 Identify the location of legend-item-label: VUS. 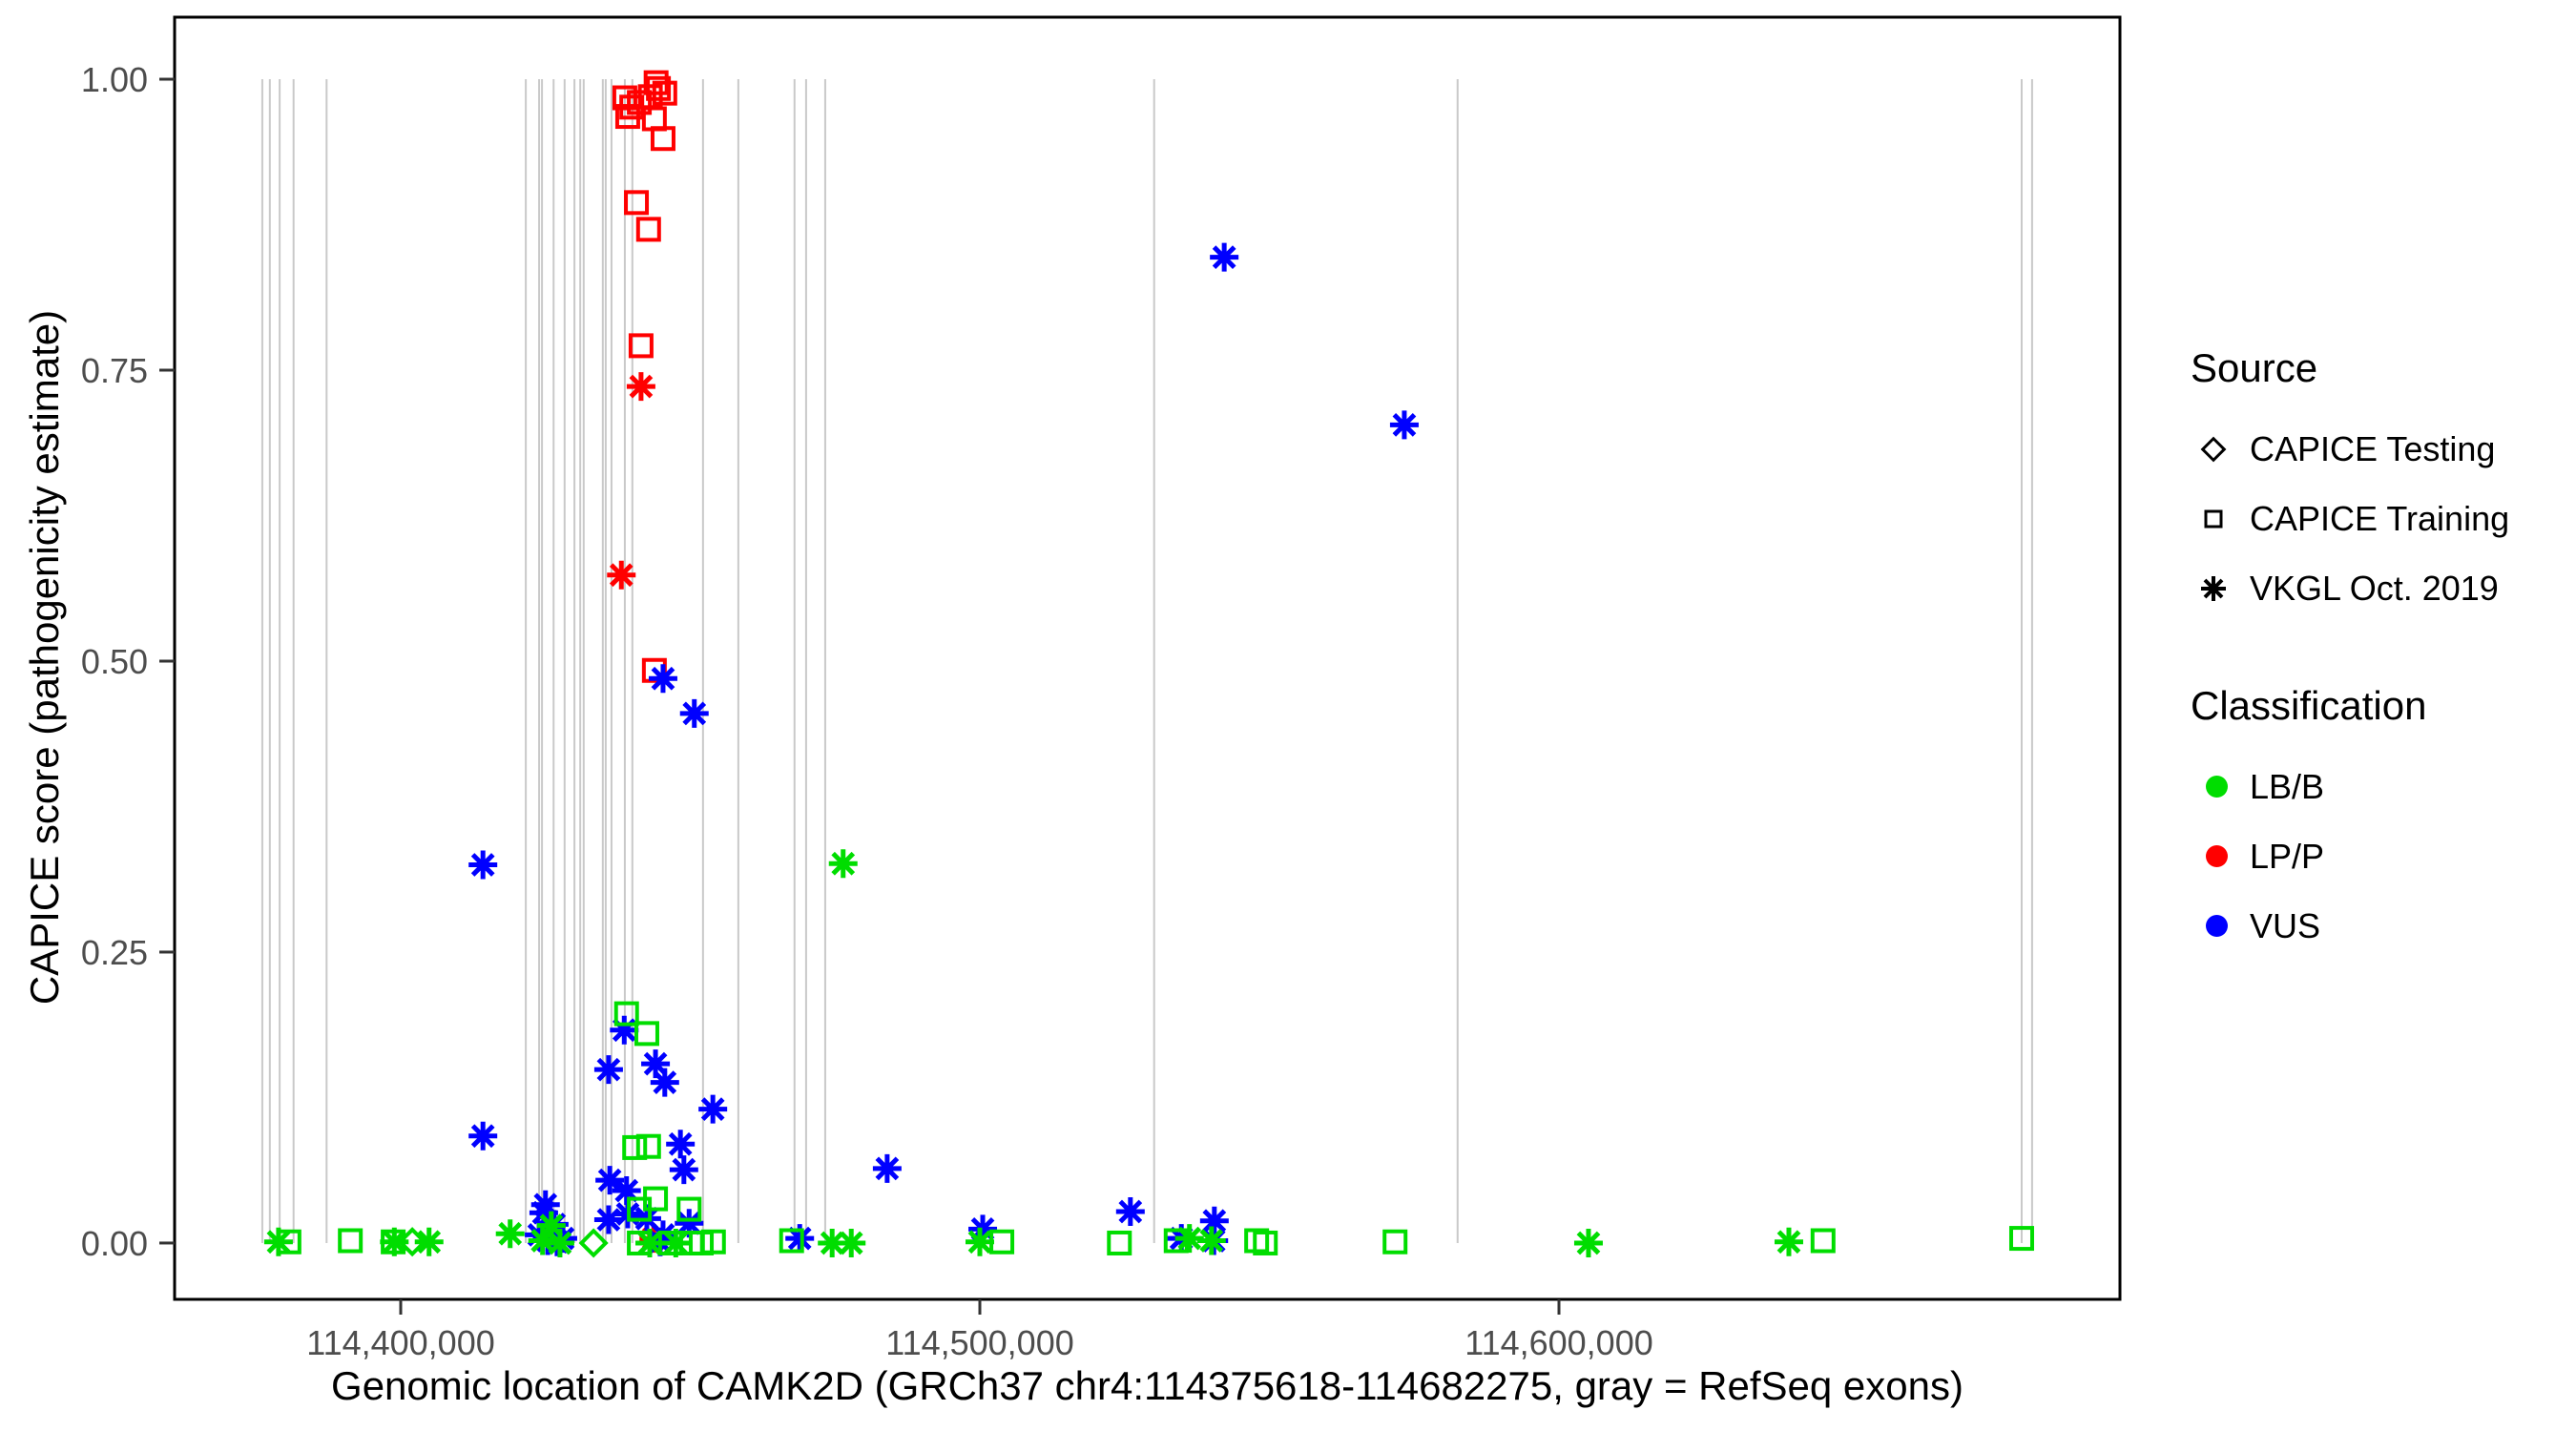
(2285, 925).